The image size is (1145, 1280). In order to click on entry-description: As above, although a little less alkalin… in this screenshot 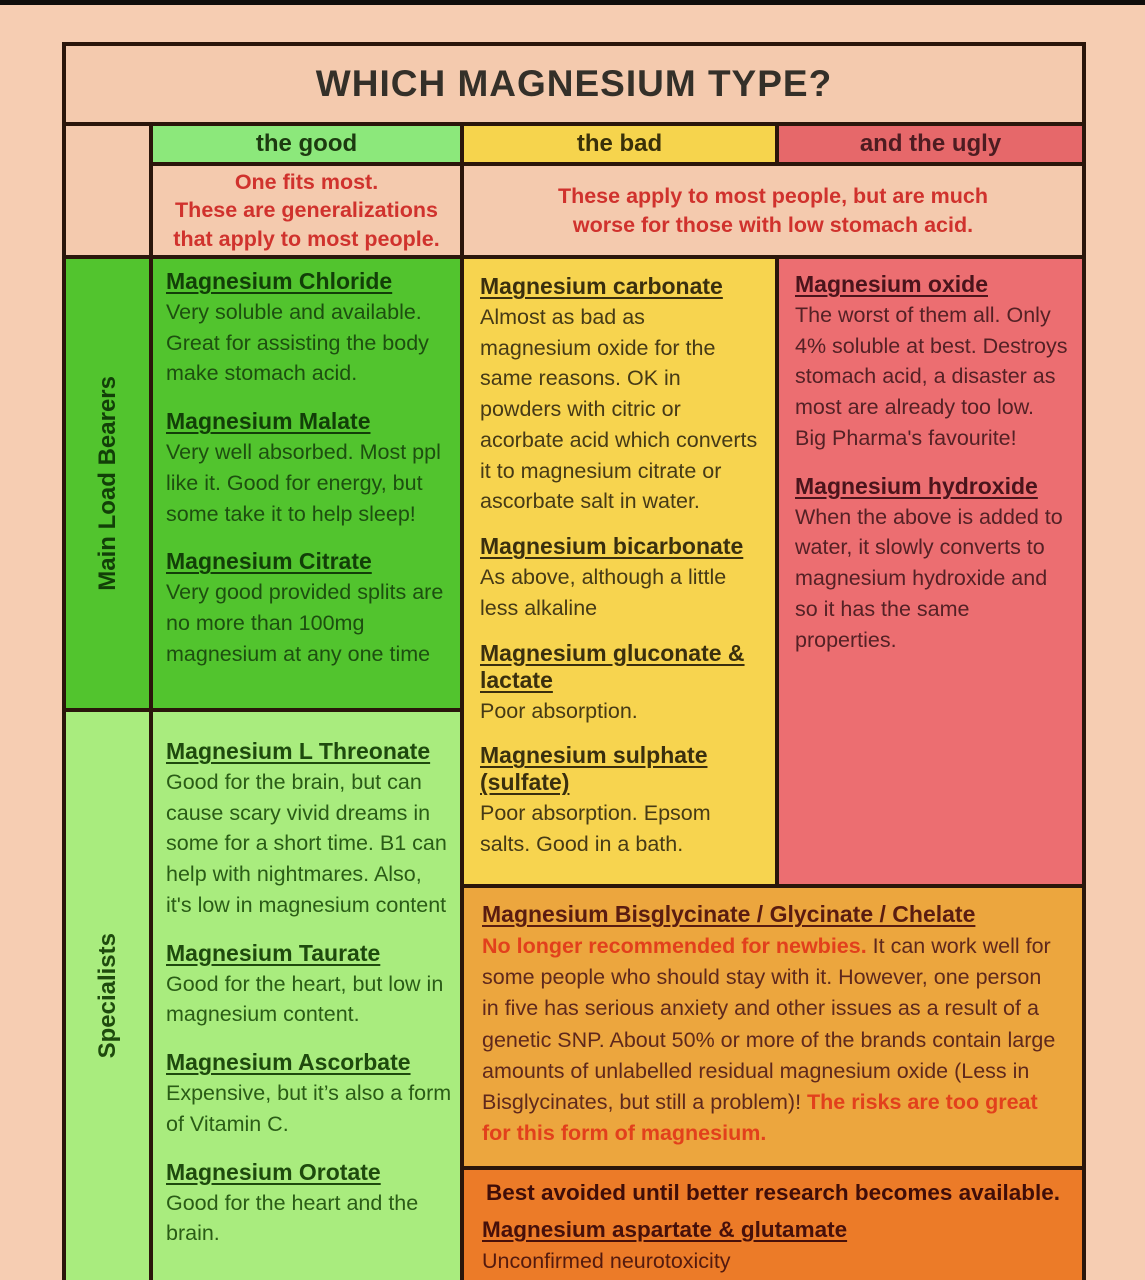, I will do `click(603, 592)`.